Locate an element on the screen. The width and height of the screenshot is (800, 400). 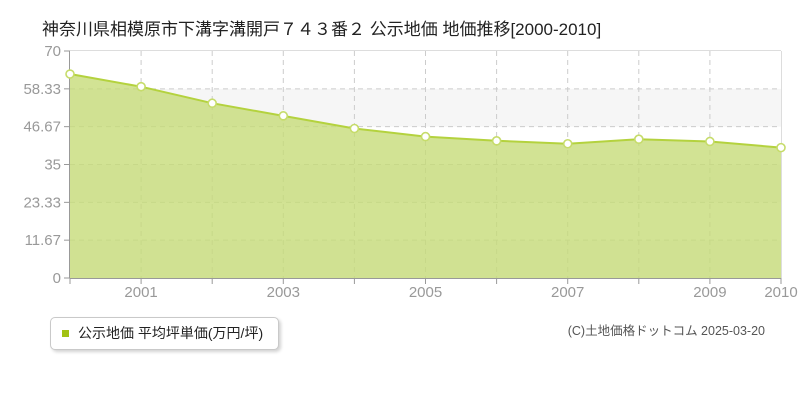
y-axis-tick-label: 46.67 is located at coordinates (42, 127).